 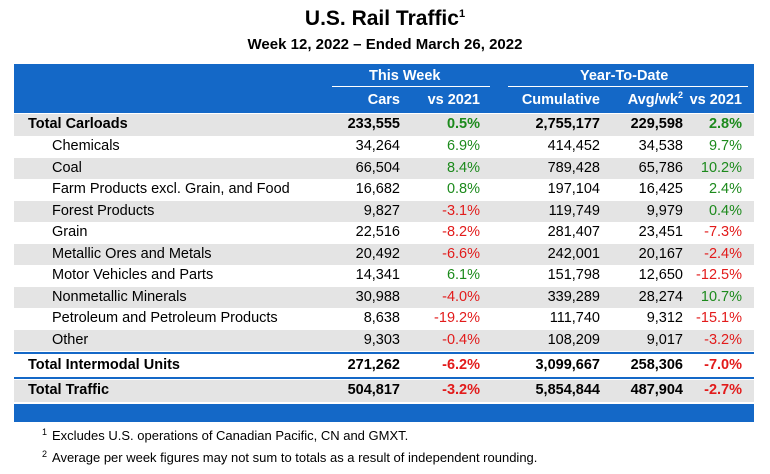 I want to click on header-vs2021-ytd: vs 2021, so click(x=715, y=100).